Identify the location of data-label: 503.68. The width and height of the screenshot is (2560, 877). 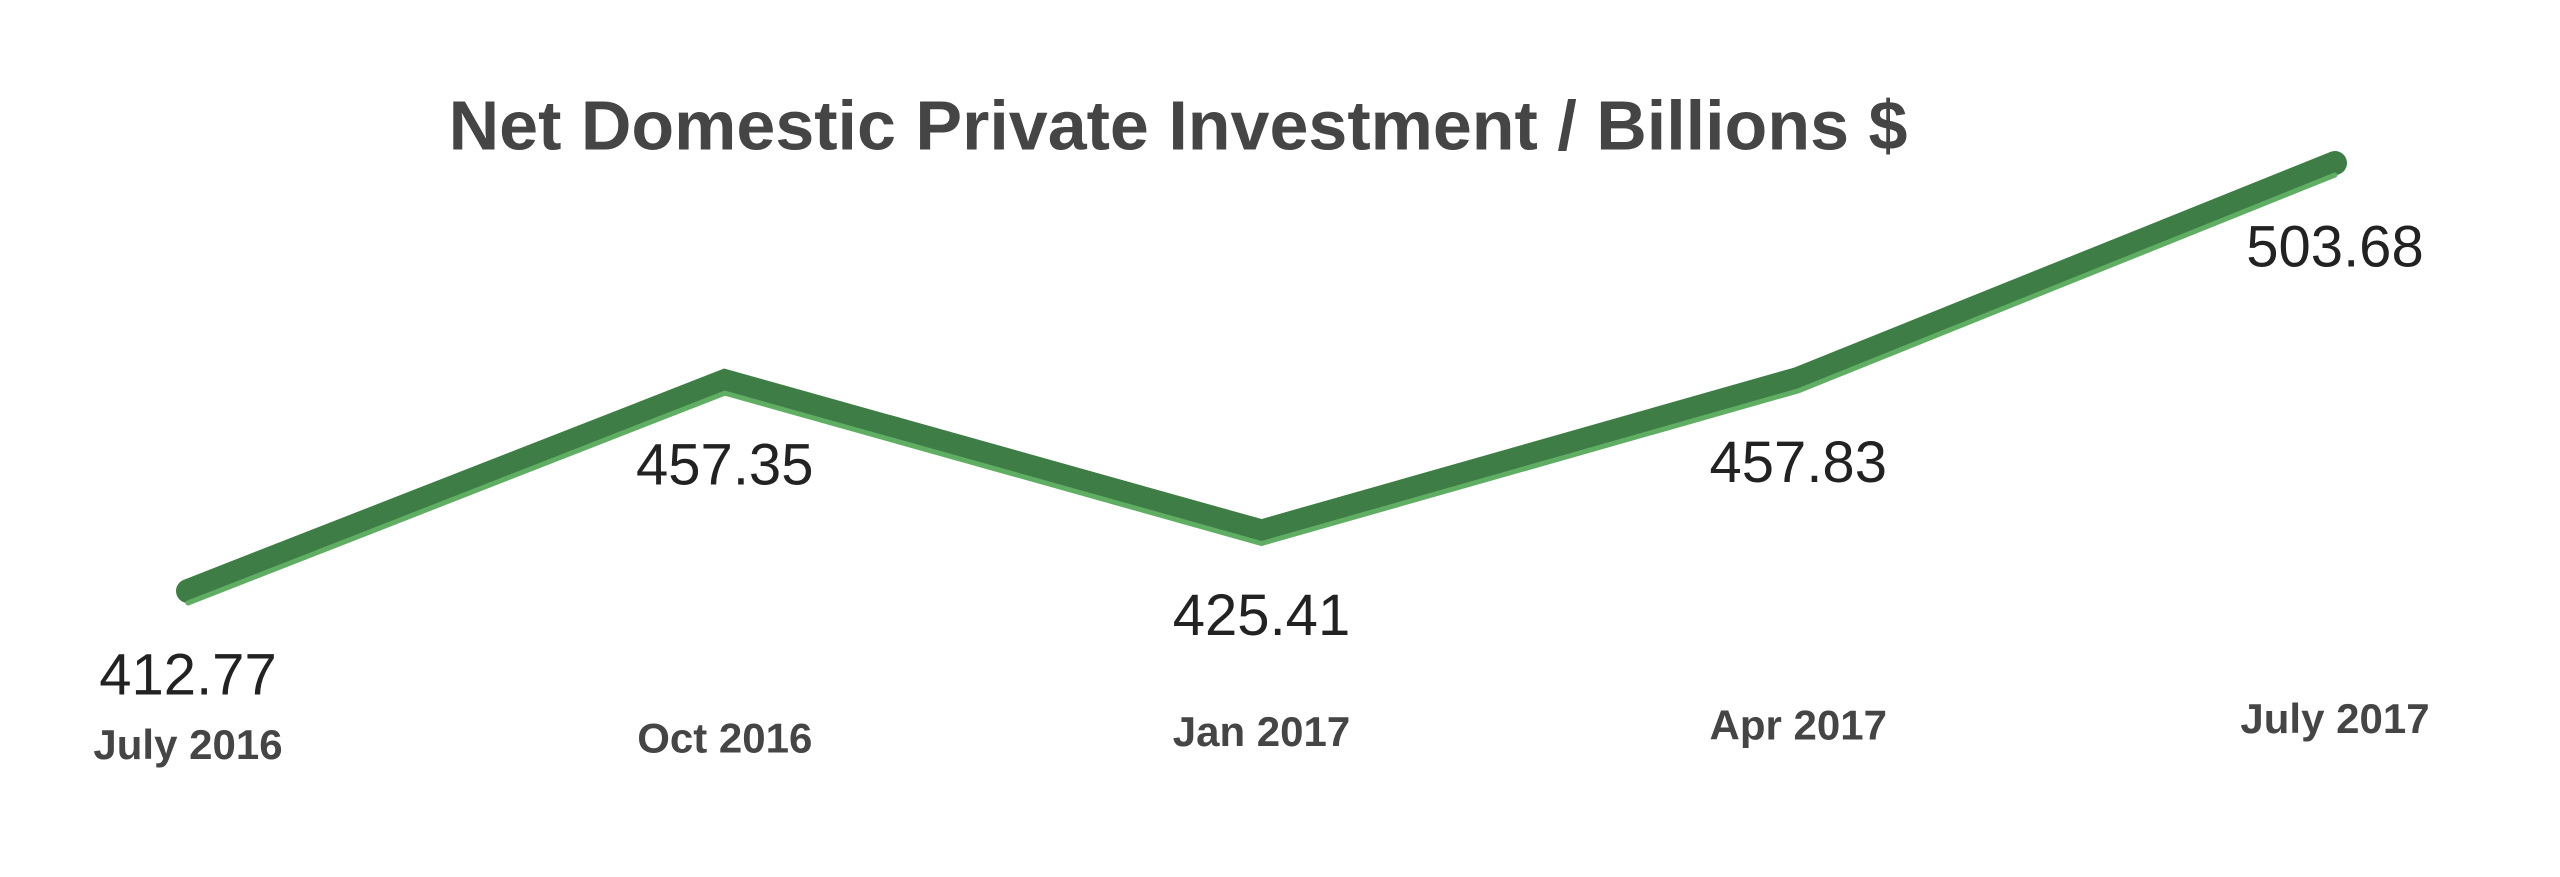
(2334, 246).